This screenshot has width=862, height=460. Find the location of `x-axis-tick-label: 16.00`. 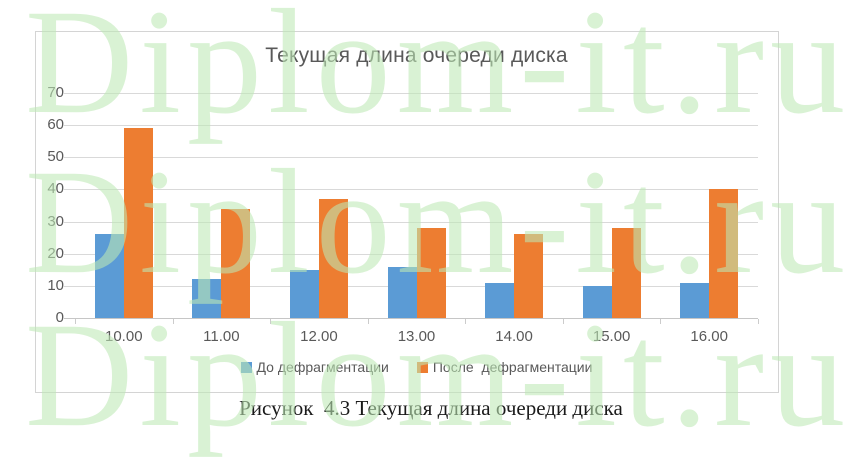

x-axis-tick-label: 16.00 is located at coordinates (709, 336).